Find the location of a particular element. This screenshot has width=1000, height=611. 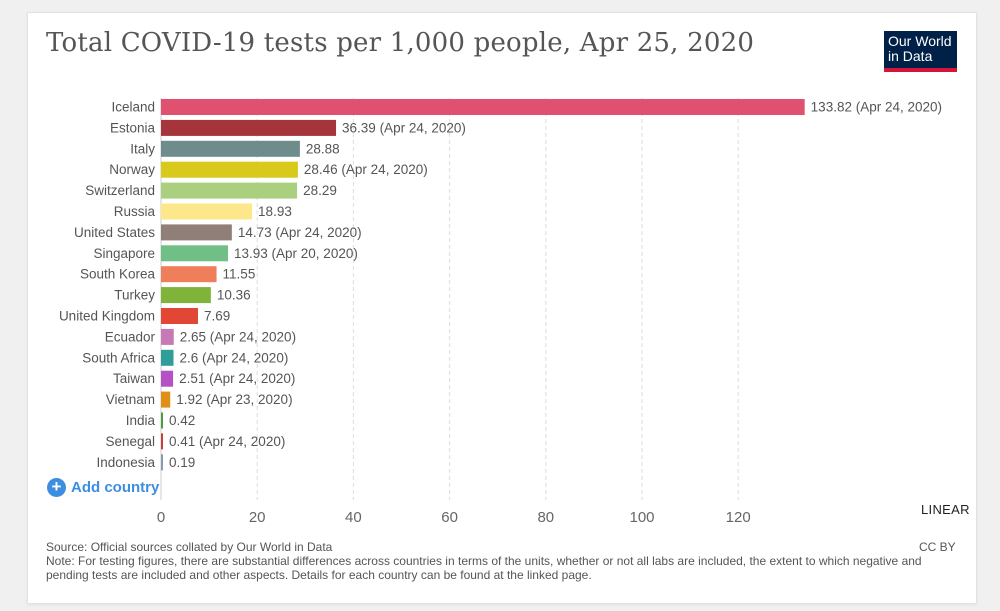

category-label: Switzerland is located at coordinates (120, 190).